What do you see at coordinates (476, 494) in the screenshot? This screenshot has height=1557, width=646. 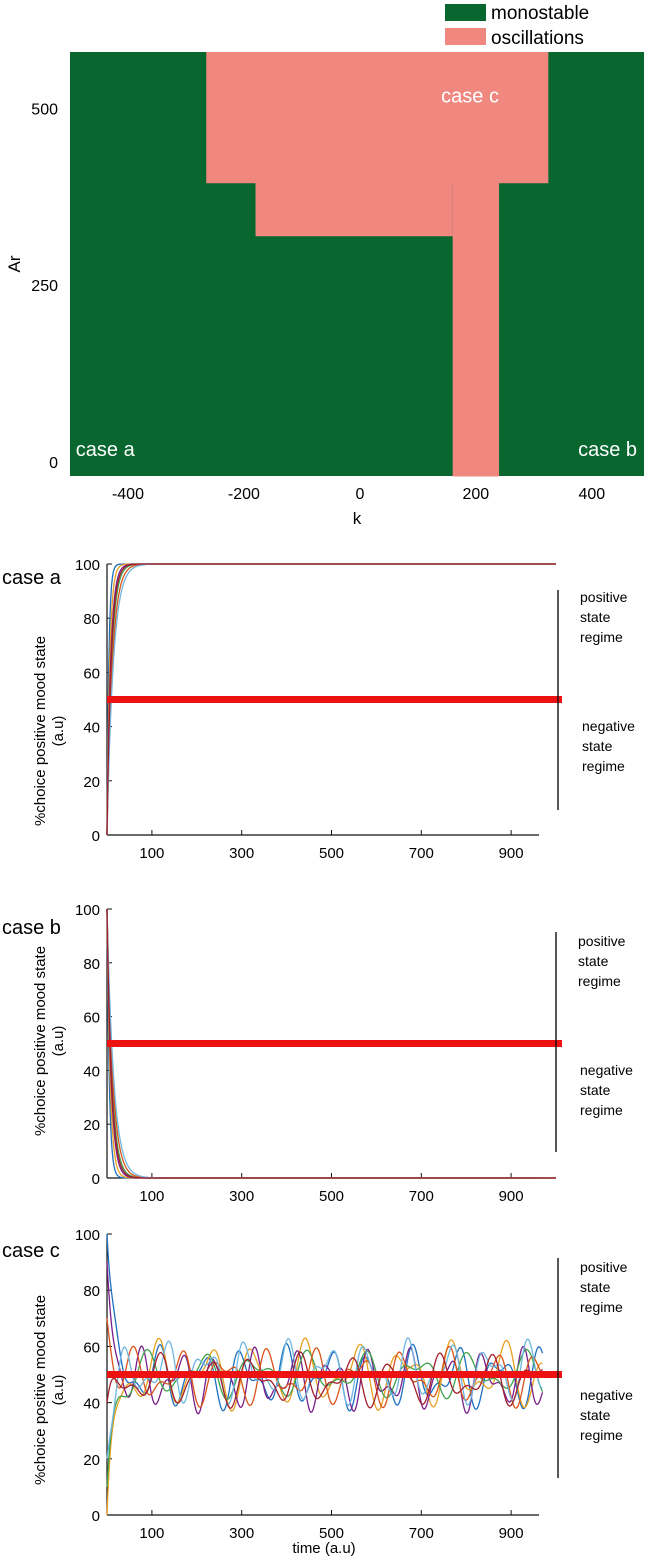 I see `phase-x-tick-label: 200` at bounding box center [476, 494].